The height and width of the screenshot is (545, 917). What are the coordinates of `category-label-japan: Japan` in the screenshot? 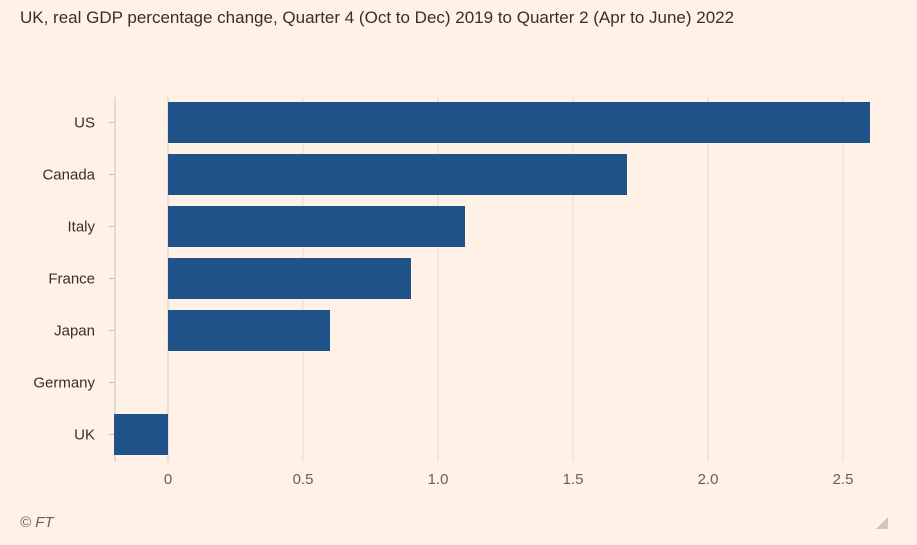 It's located at (74, 331).